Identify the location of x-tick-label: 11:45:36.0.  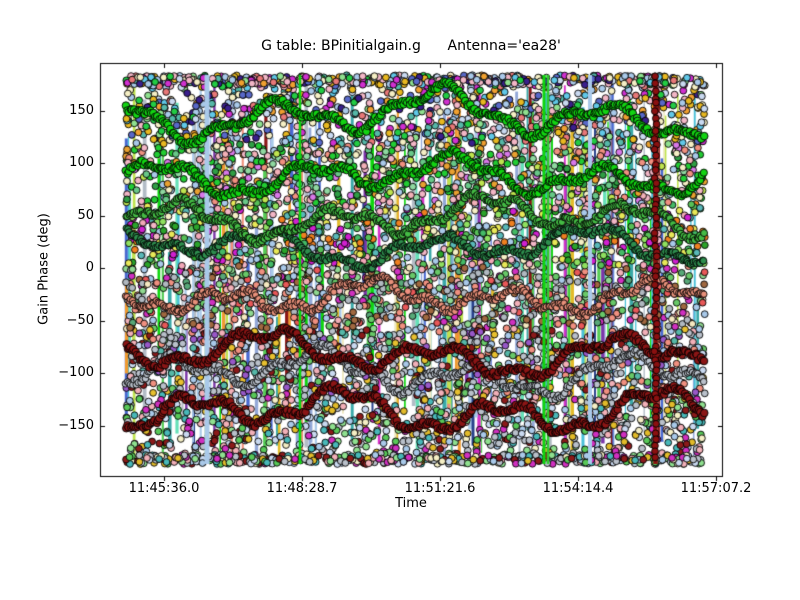
(164, 488).